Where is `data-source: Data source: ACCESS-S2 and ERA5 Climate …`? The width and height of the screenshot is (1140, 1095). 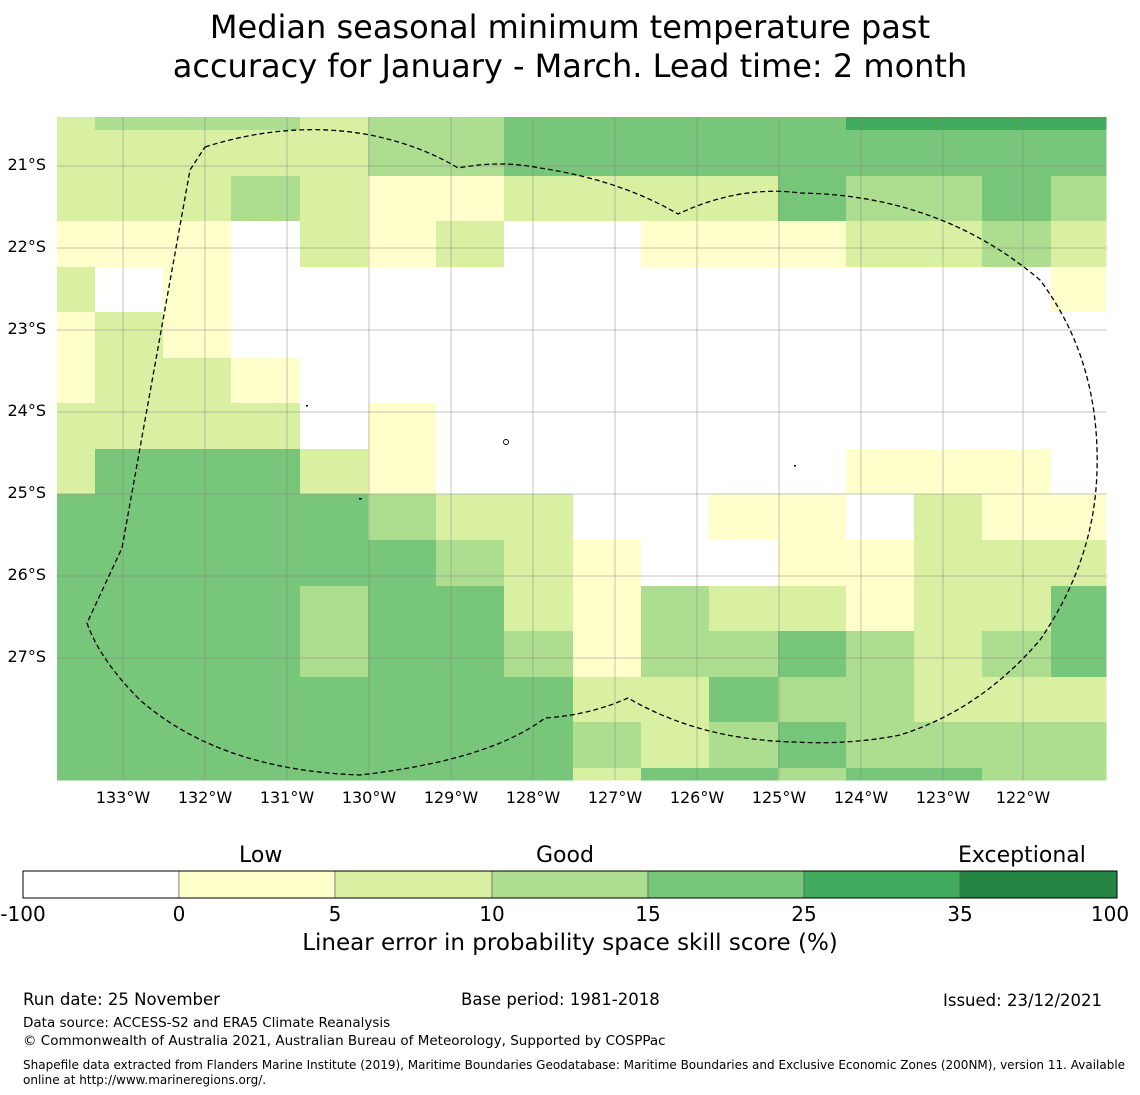 data-source: Data source: ACCESS-S2 and ERA5 Climate … is located at coordinates (207, 1023).